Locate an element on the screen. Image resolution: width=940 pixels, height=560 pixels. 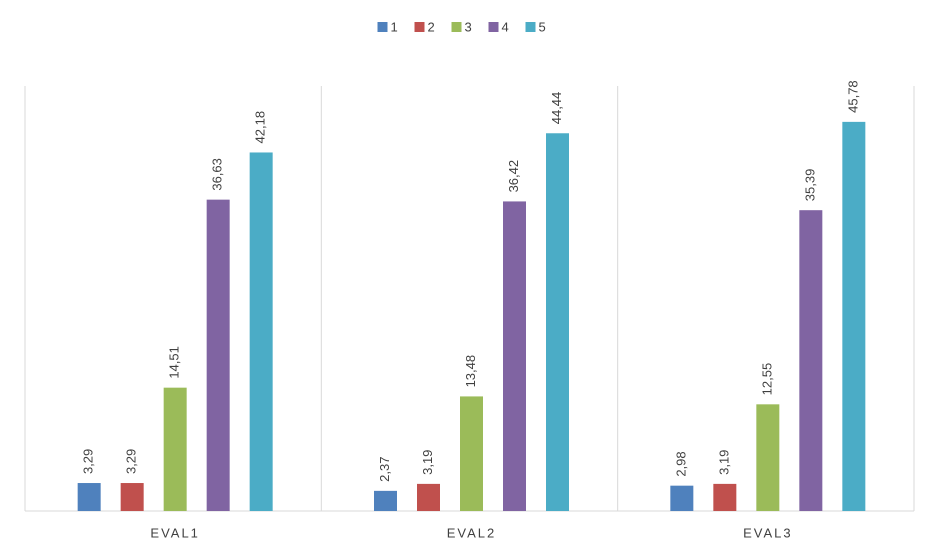
legend-label: 2 is located at coordinates (431, 26).